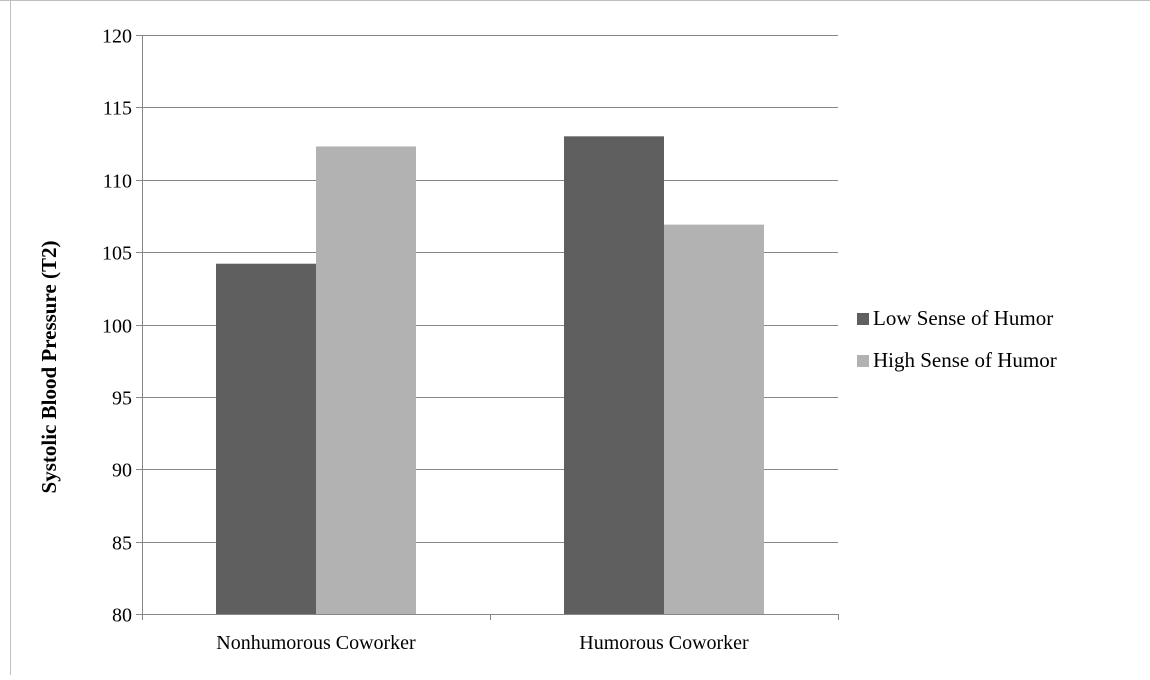 The width and height of the screenshot is (1150, 680). I want to click on y-tick-label: 80, so click(122, 616).